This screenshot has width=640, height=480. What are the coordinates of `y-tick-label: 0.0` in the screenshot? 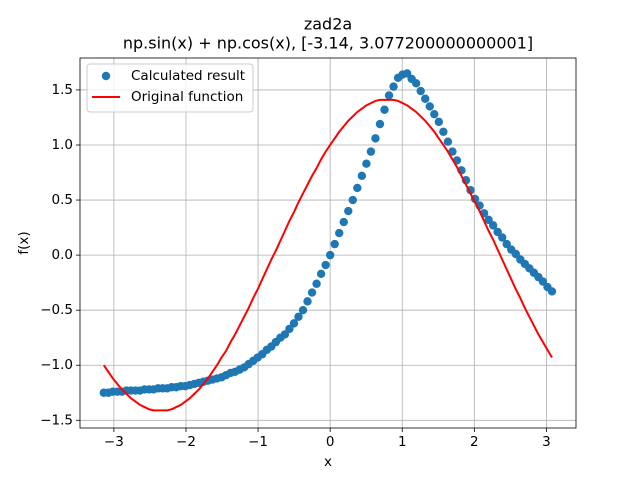 It's located at (62, 255).